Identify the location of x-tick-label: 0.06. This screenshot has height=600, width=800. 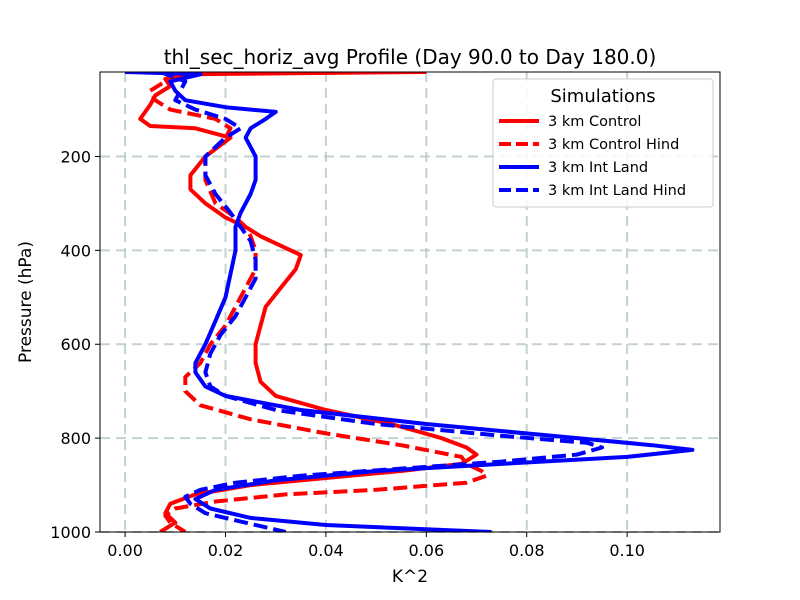
(427, 550).